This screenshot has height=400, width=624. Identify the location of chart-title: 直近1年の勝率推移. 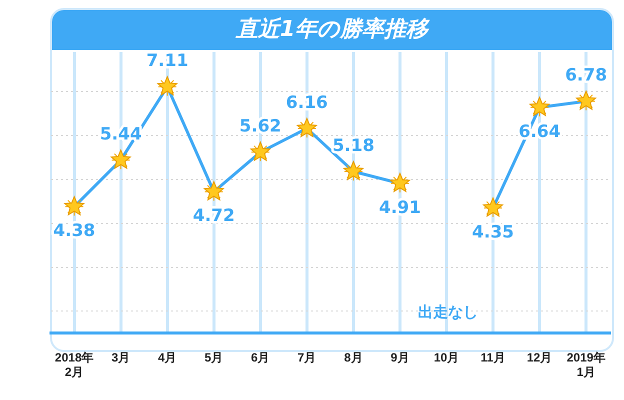
(332, 30).